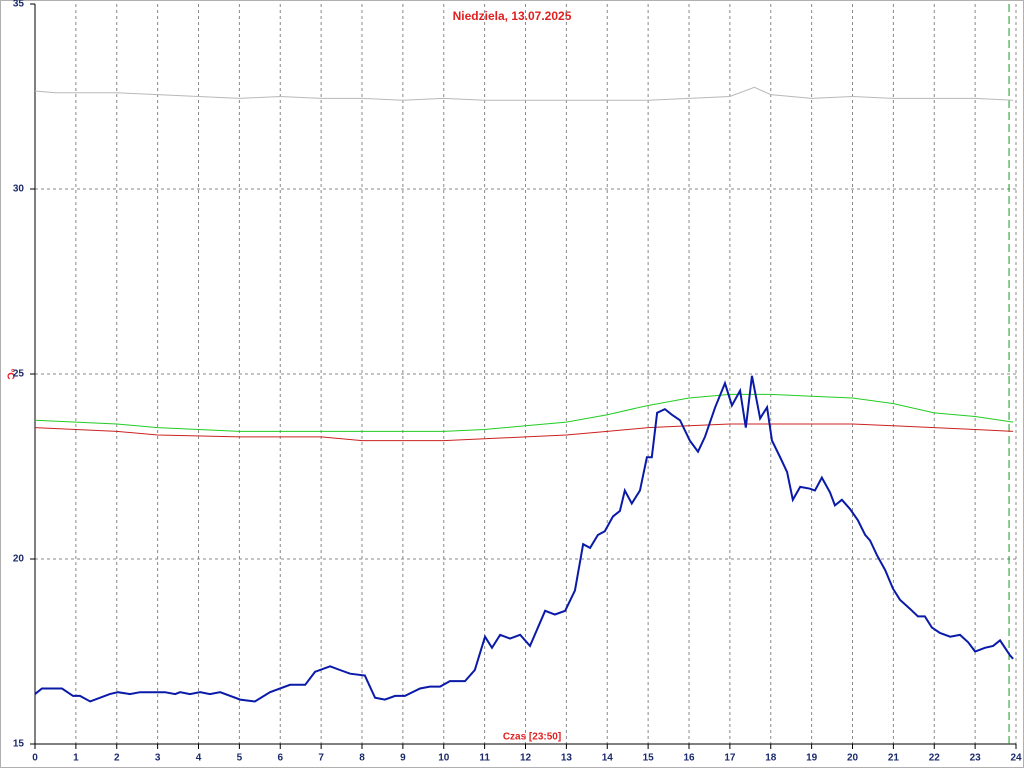 Image resolution: width=1024 pixels, height=768 pixels. What do you see at coordinates (512, 16) in the screenshot?
I see `chart-title: Niedziela, 13.07.2025` at bounding box center [512, 16].